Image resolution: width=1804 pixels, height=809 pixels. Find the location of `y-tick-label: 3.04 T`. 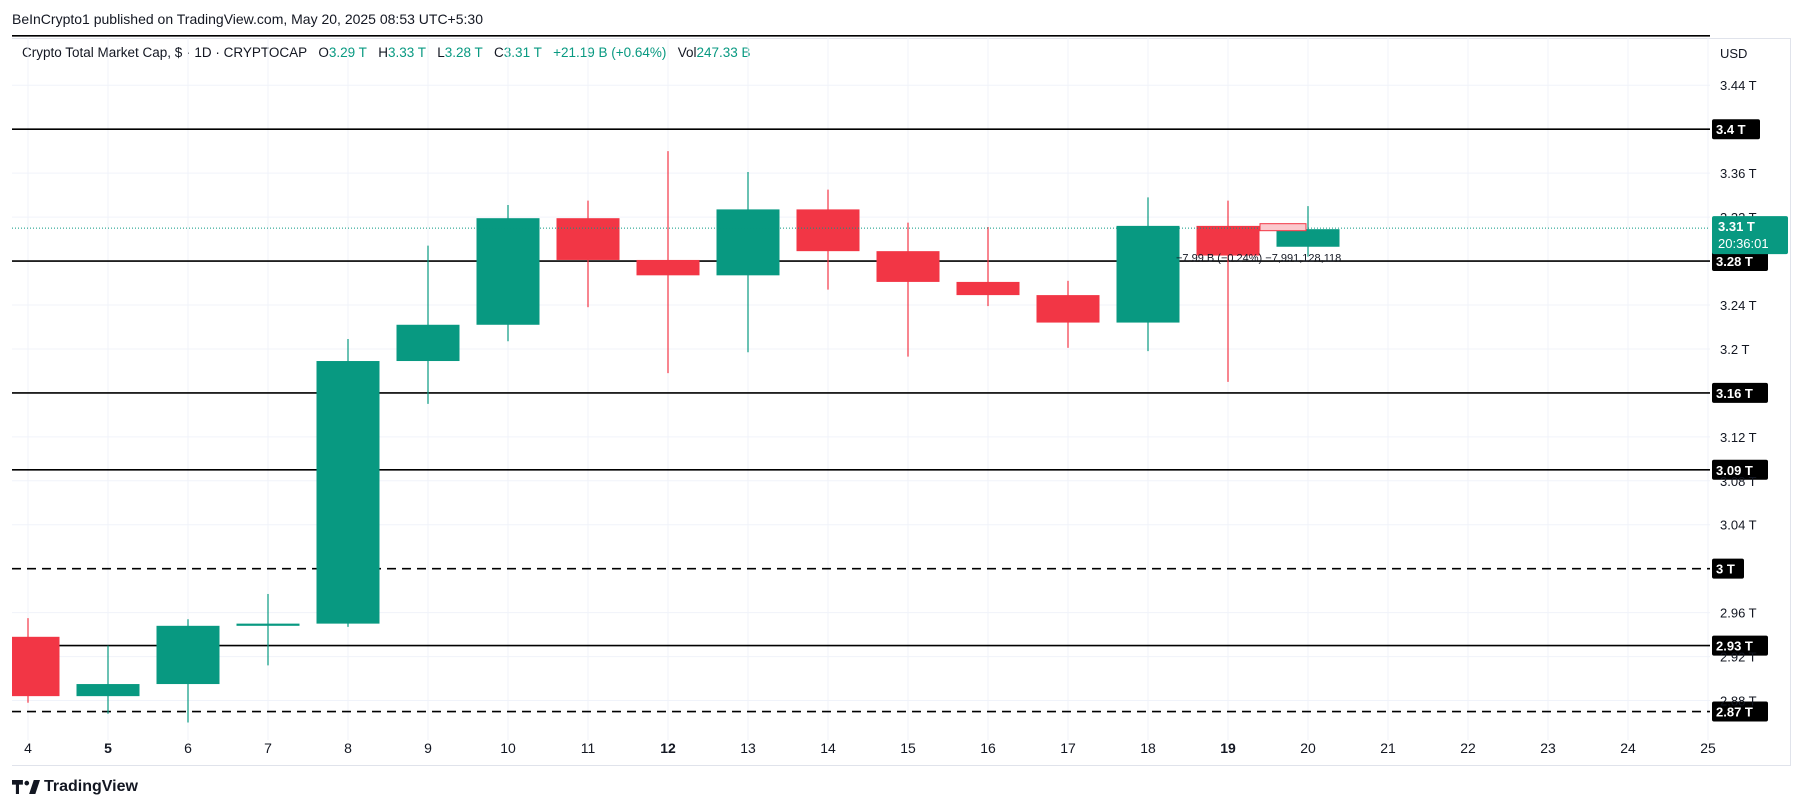

y-tick-label: 3.04 T is located at coordinates (1738, 525).